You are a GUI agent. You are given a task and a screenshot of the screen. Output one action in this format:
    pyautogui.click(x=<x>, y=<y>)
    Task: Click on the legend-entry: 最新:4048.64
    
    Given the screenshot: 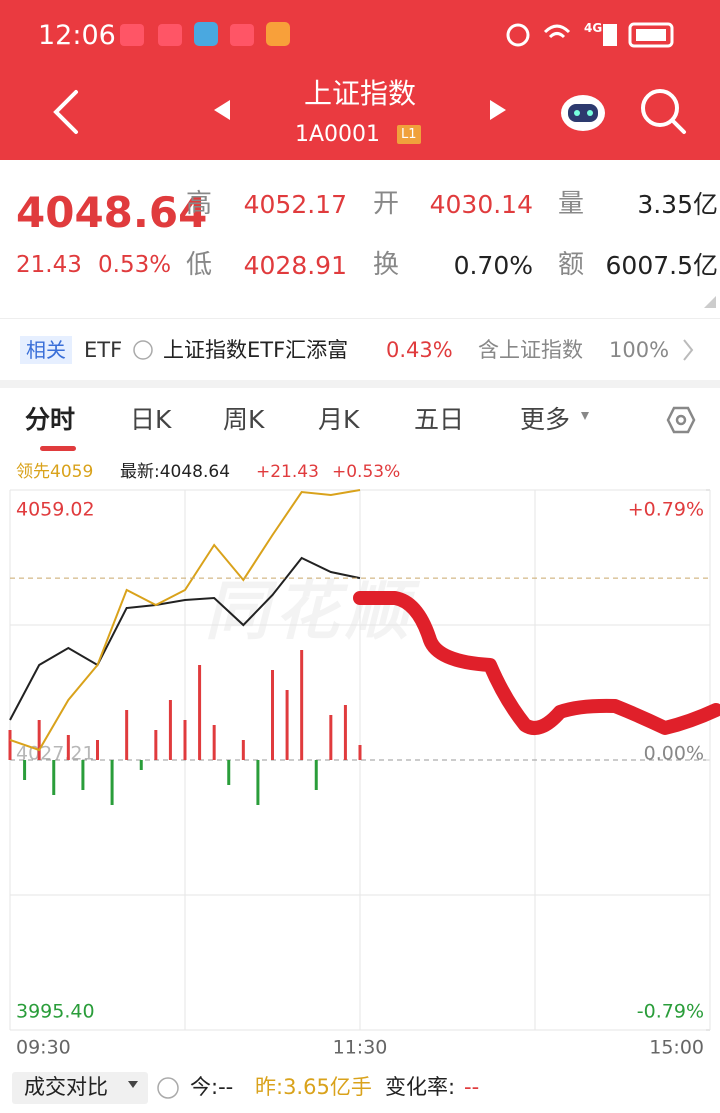 What is the action you would take?
    pyautogui.click(x=175, y=472)
    